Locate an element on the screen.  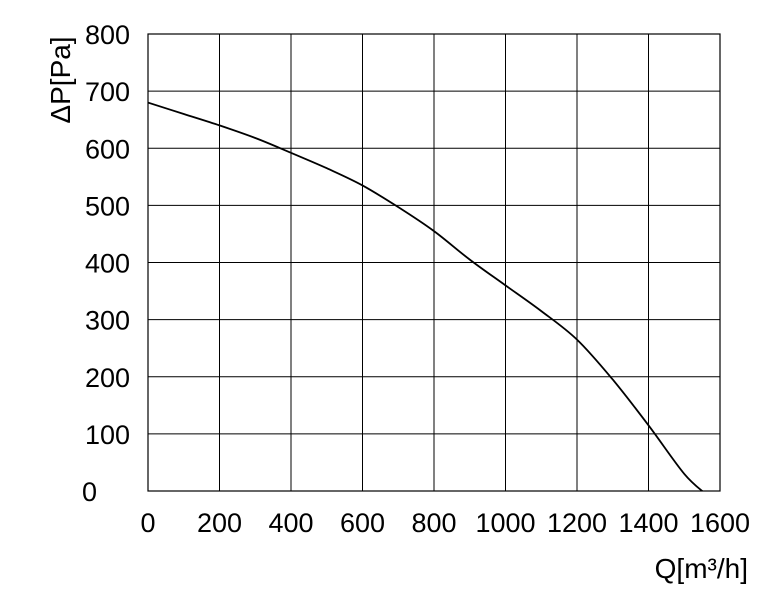
x-axis-label: Q[m³/h] is located at coordinates (701, 568).